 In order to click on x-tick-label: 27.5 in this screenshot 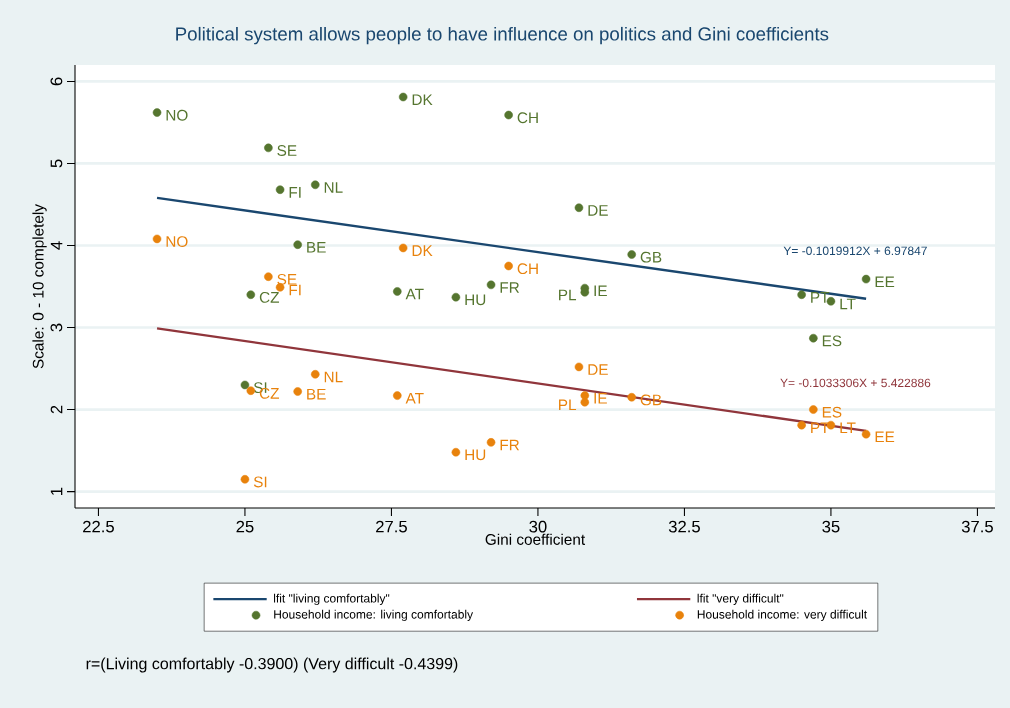, I will do `click(391, 526)`.